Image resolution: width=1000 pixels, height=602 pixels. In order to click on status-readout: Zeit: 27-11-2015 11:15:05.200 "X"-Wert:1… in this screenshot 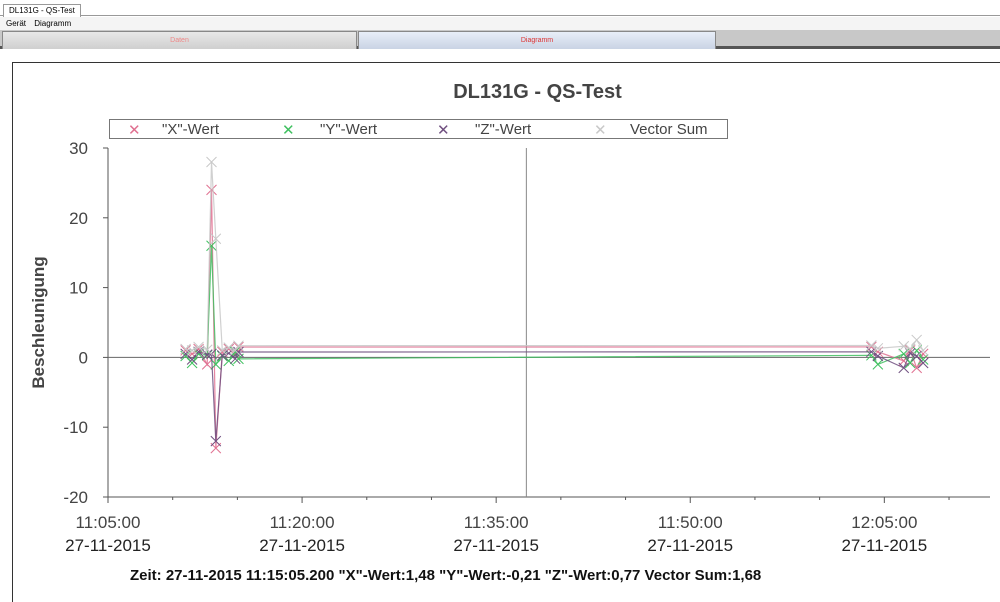, I will do `click(446, 575)`.